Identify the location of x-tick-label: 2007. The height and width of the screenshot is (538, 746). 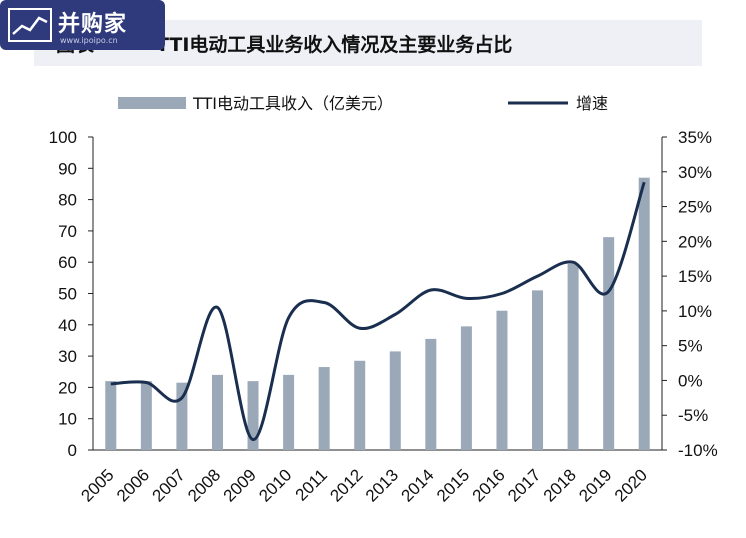
(169, 485).